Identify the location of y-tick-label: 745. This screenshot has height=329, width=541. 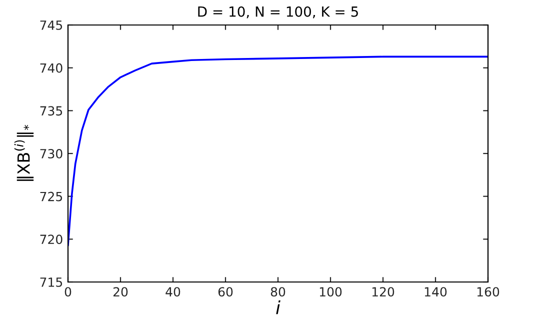
(51, 25).